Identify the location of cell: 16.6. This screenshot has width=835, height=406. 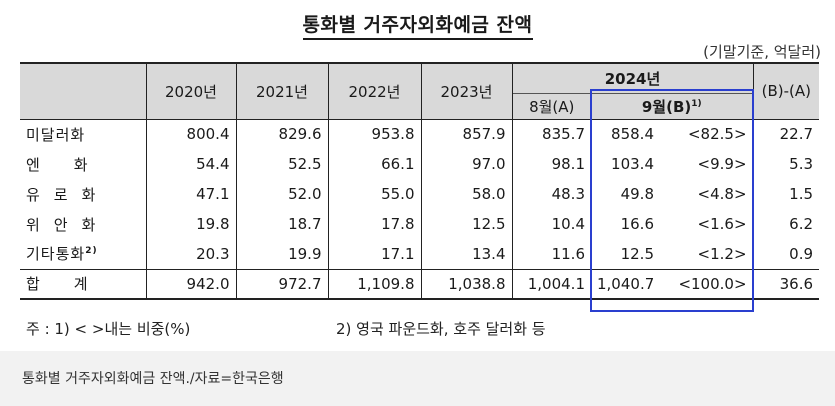
(637, 224).